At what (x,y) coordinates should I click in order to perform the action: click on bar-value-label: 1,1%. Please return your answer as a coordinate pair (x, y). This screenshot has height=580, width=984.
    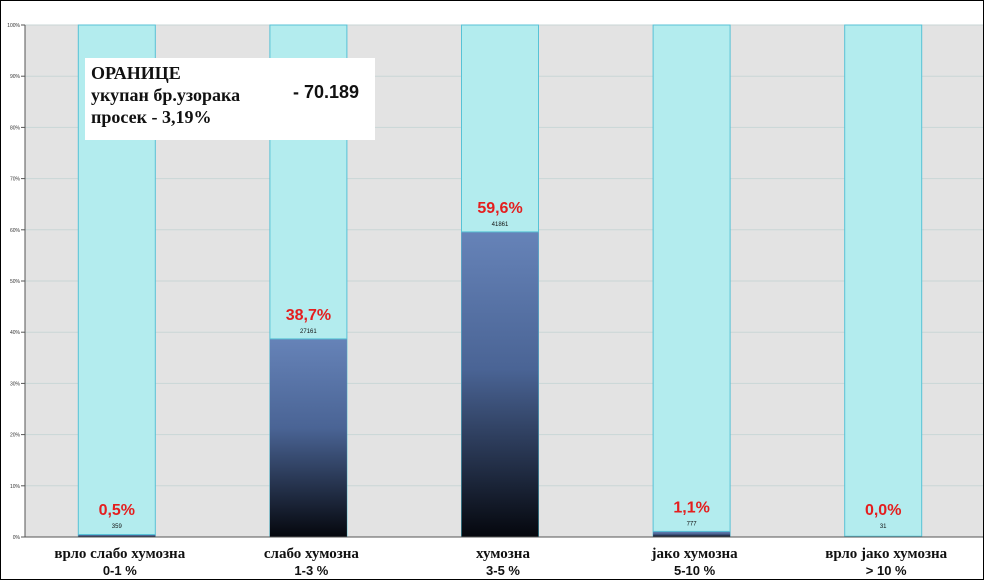
    Looking at the image, I should click on (691, 507).